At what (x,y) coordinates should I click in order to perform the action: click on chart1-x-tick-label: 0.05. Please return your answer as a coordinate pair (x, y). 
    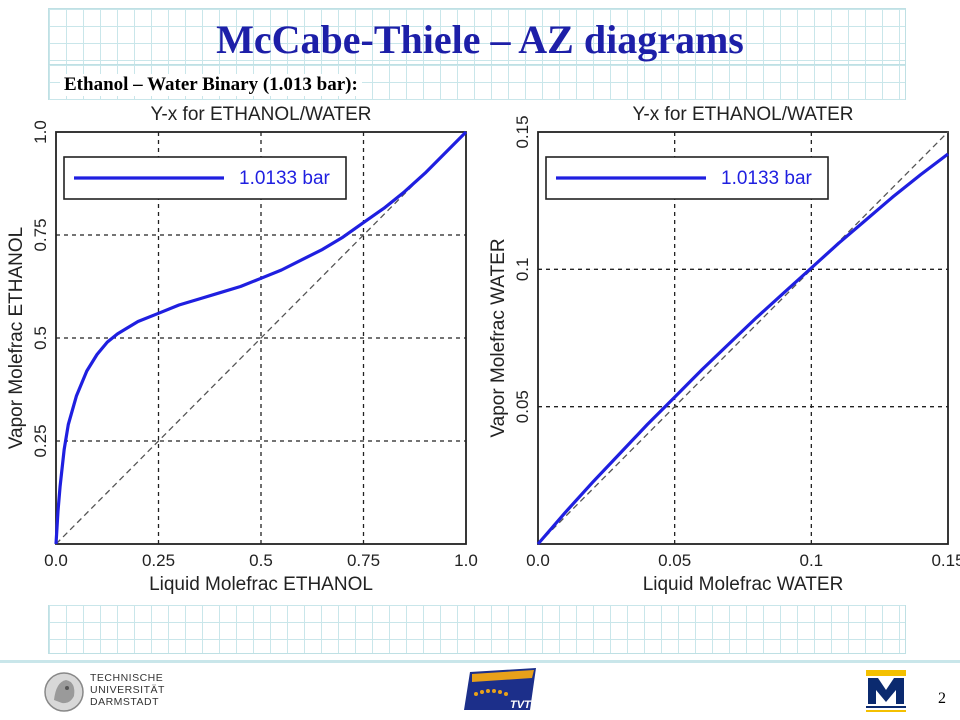
    Looking at the image, I should click on (674, 560).